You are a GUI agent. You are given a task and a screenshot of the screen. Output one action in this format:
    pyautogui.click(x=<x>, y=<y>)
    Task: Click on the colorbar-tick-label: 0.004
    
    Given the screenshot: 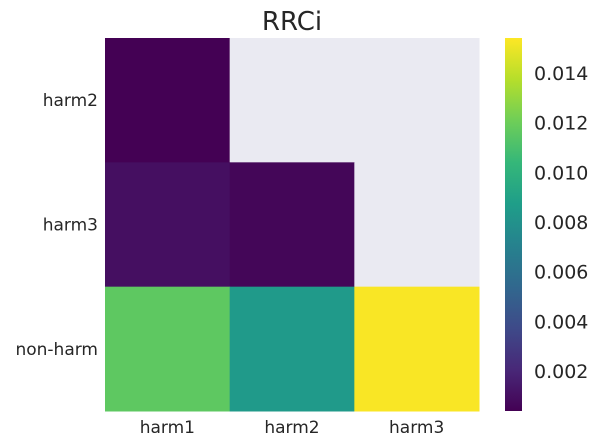 What is the action you would take?
    pyautogui.click(x=561, y=322)
    